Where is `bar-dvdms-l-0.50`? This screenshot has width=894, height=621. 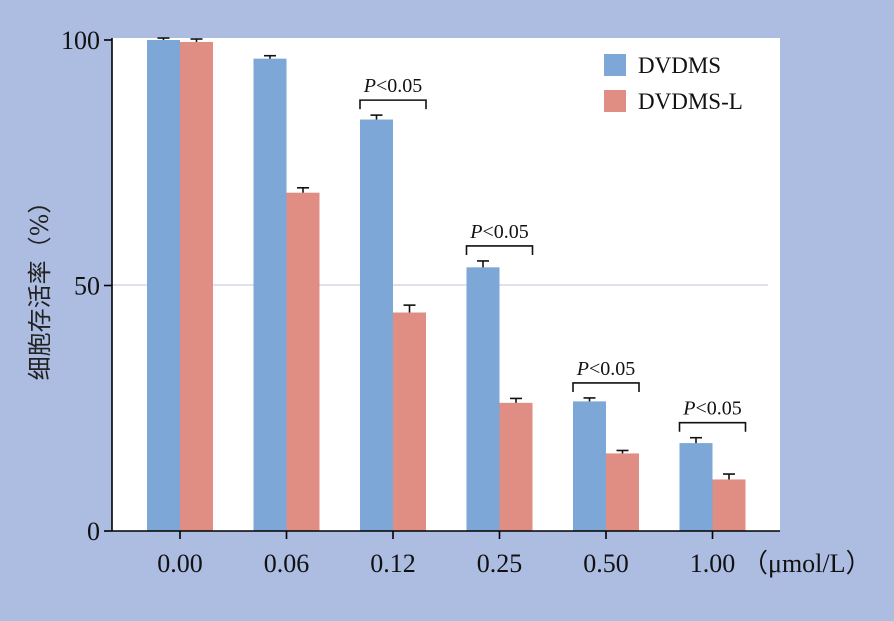 bar-dvdms-l-0.50 is located at coordinates (622, 492).